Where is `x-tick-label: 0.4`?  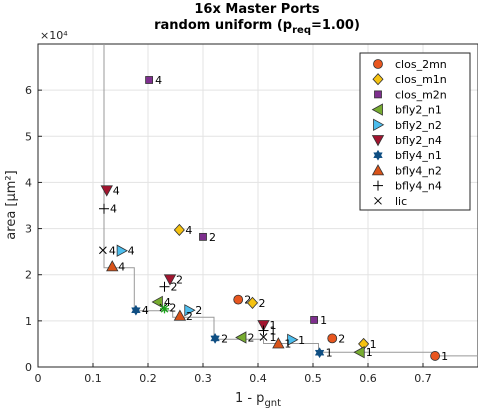
x-tick-label: 0.4 is located at coordinates (258, 378).